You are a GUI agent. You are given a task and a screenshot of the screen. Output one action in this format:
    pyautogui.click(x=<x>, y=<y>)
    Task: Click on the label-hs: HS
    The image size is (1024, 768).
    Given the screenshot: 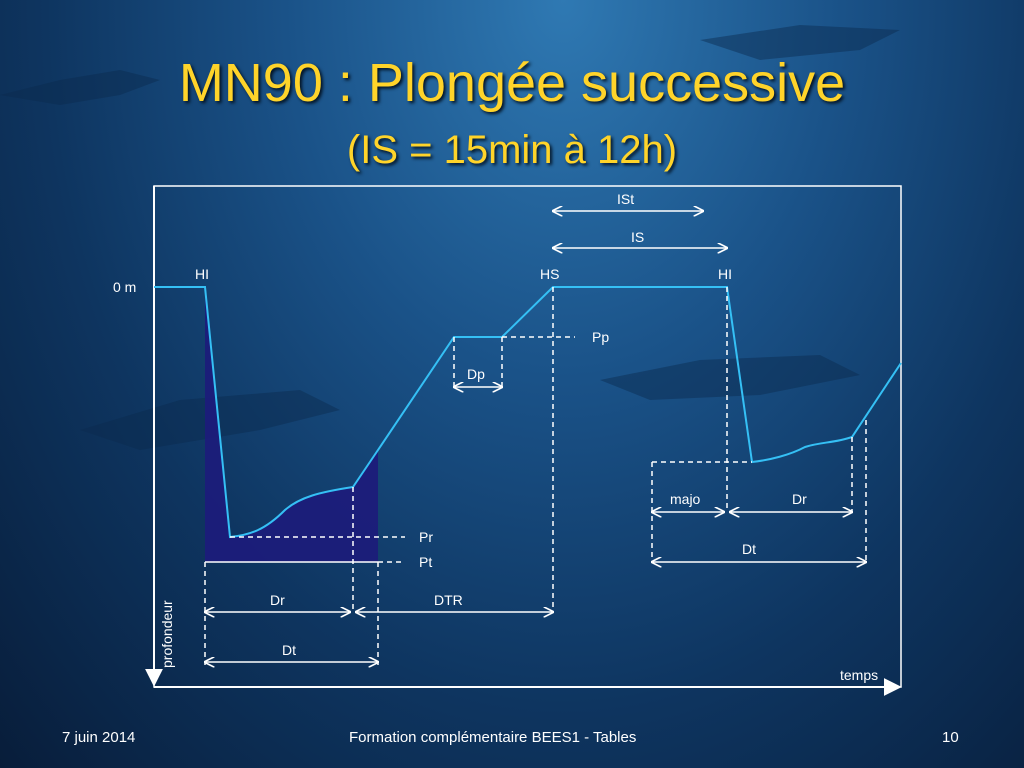 What is the action you would take?
    pyautogui.click(x=549, y=274)
    